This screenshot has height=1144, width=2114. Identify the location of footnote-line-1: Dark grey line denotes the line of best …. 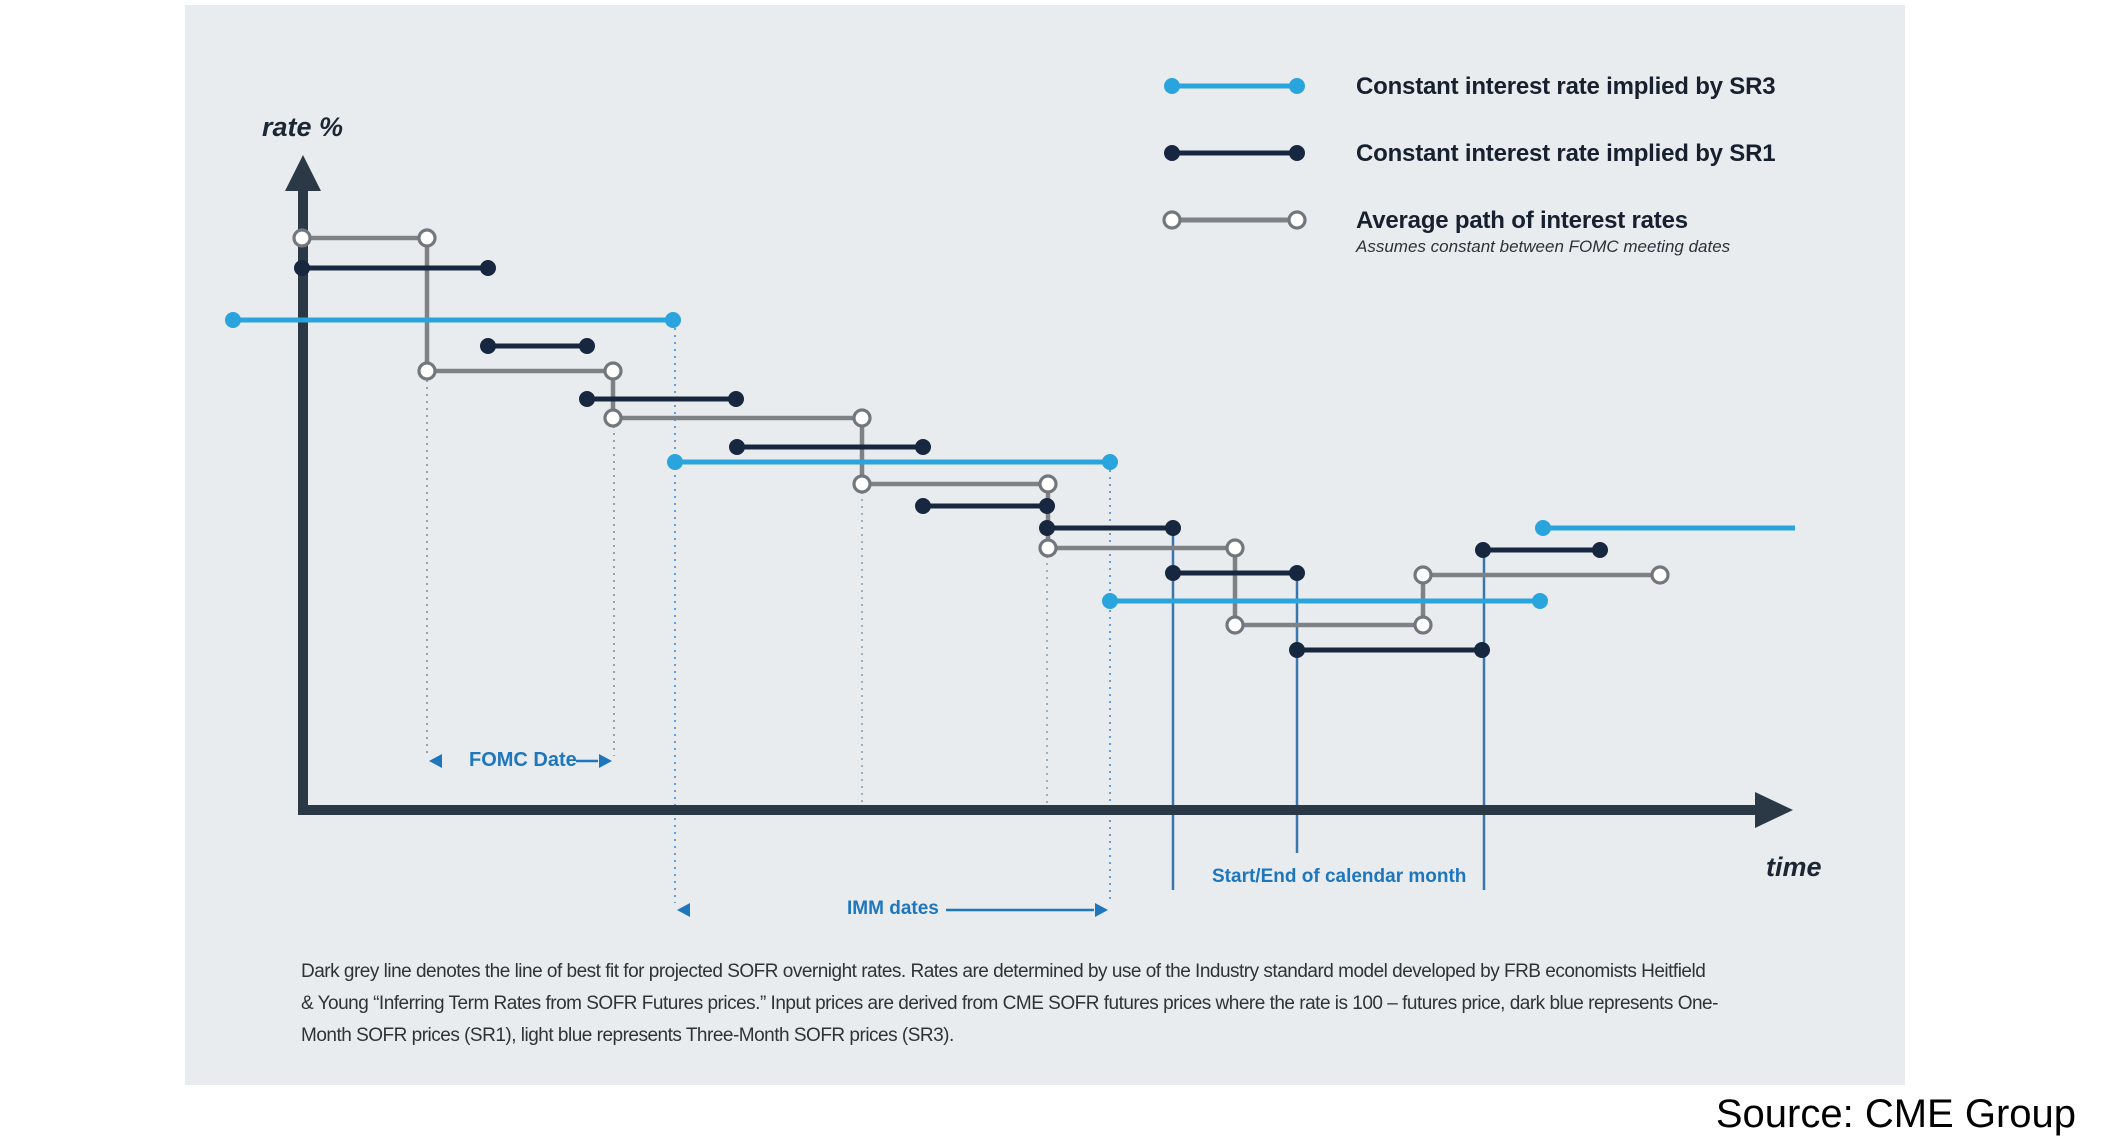
(1003, 971).